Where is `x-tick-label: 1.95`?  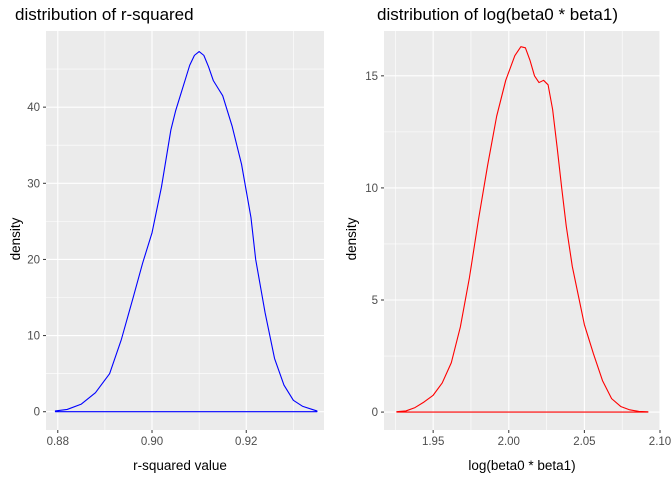
x-tick-label: 1.95 is located at coordinates (433, 442).